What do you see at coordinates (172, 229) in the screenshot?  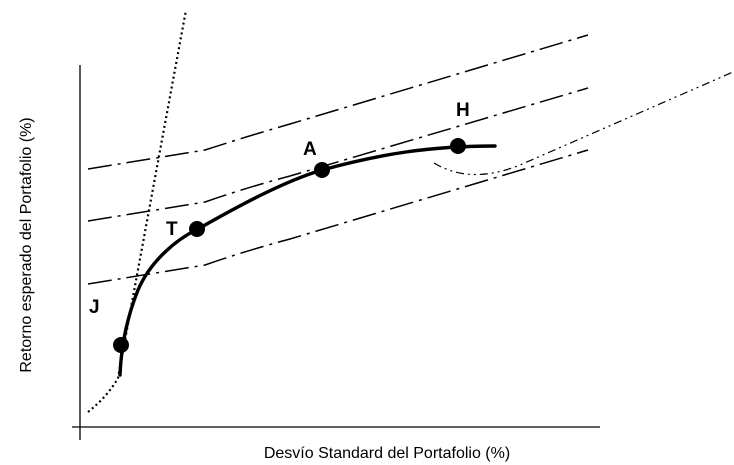 I see `label-t: T` at bounding box center [172, 229].